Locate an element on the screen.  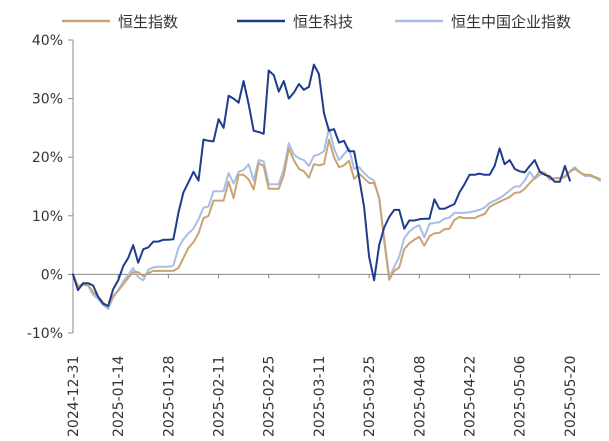
y-tick-label: 20% is located at coordinates (47, 158).